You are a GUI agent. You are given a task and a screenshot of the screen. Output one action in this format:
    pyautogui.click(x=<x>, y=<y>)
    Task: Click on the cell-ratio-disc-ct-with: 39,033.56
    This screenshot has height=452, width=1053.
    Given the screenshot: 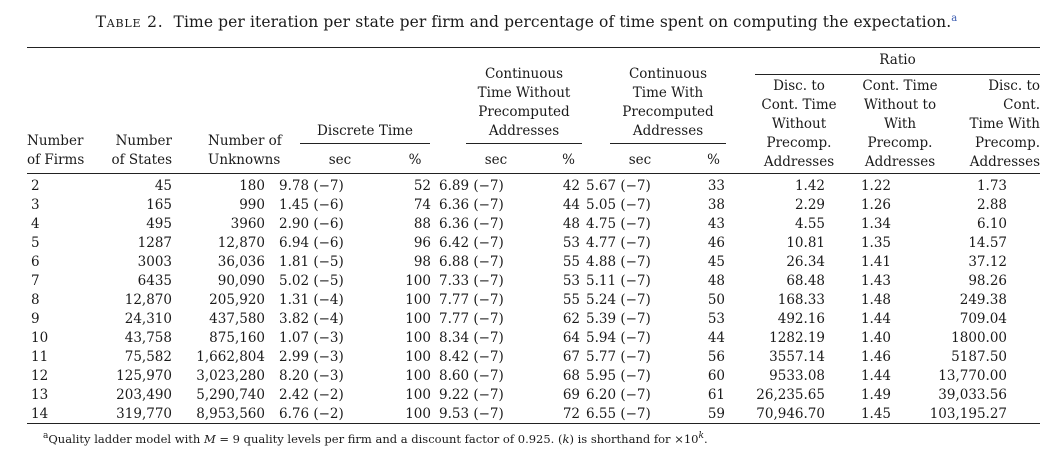 What is the action you would take?
    pyautogui.click(x=972, y=395)
    